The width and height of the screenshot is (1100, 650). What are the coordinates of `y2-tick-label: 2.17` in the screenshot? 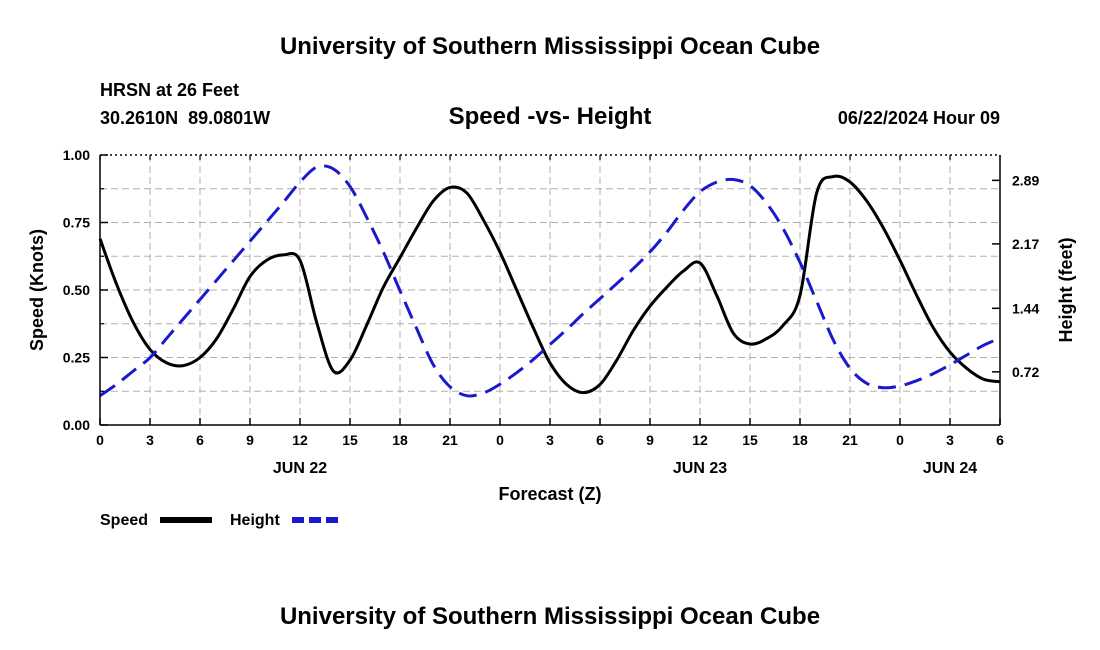 It's located at (1025, 244).